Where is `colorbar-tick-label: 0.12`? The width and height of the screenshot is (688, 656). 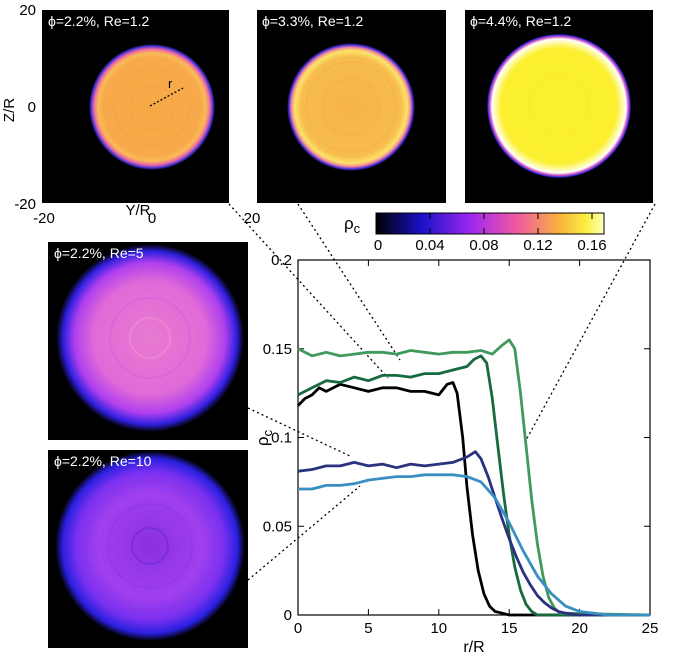
colorbar-tick-label: 0.12 is located at coordinates (537, 245).